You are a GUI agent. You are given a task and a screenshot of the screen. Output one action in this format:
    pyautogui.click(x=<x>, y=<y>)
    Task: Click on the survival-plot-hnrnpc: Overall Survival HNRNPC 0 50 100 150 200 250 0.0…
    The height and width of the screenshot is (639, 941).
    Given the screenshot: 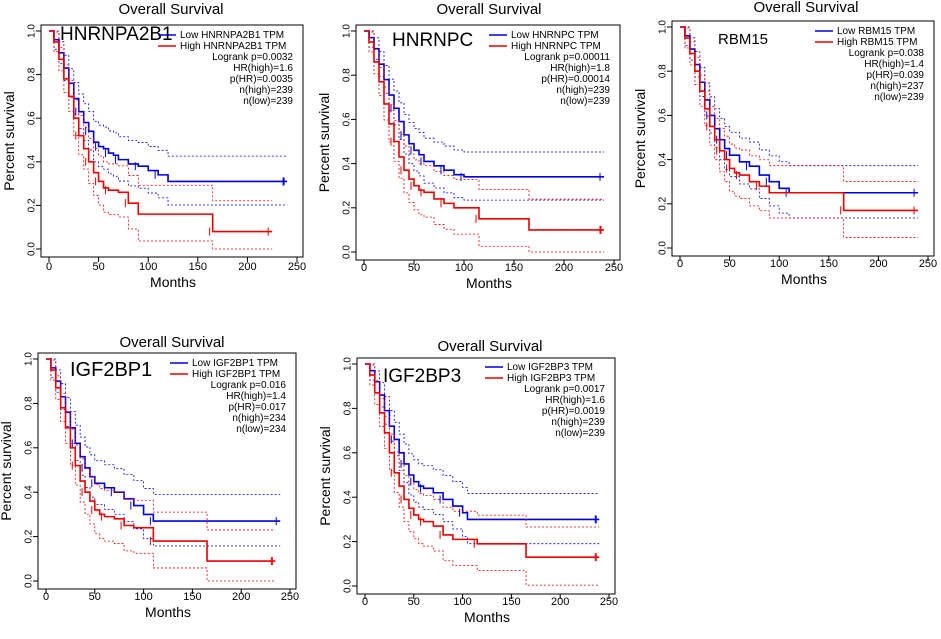 What is the action you would take?
    pyautogui.click(x=469, y=146)
    